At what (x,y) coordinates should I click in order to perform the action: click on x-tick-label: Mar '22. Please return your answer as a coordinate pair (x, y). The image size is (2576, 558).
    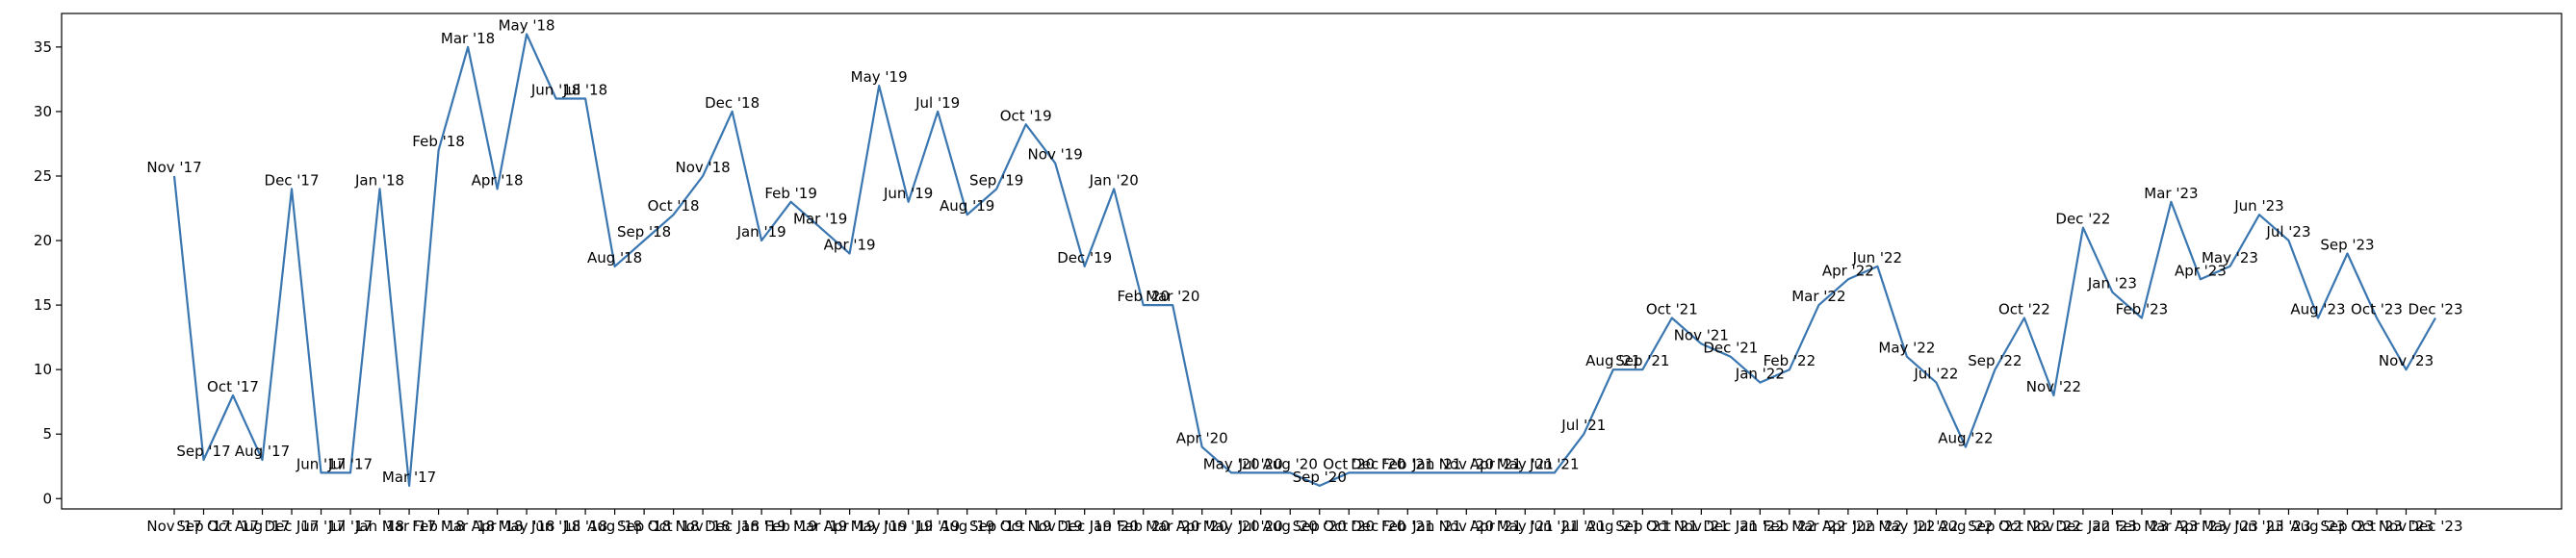
    Looking at the image, I should click on (1818, 526).